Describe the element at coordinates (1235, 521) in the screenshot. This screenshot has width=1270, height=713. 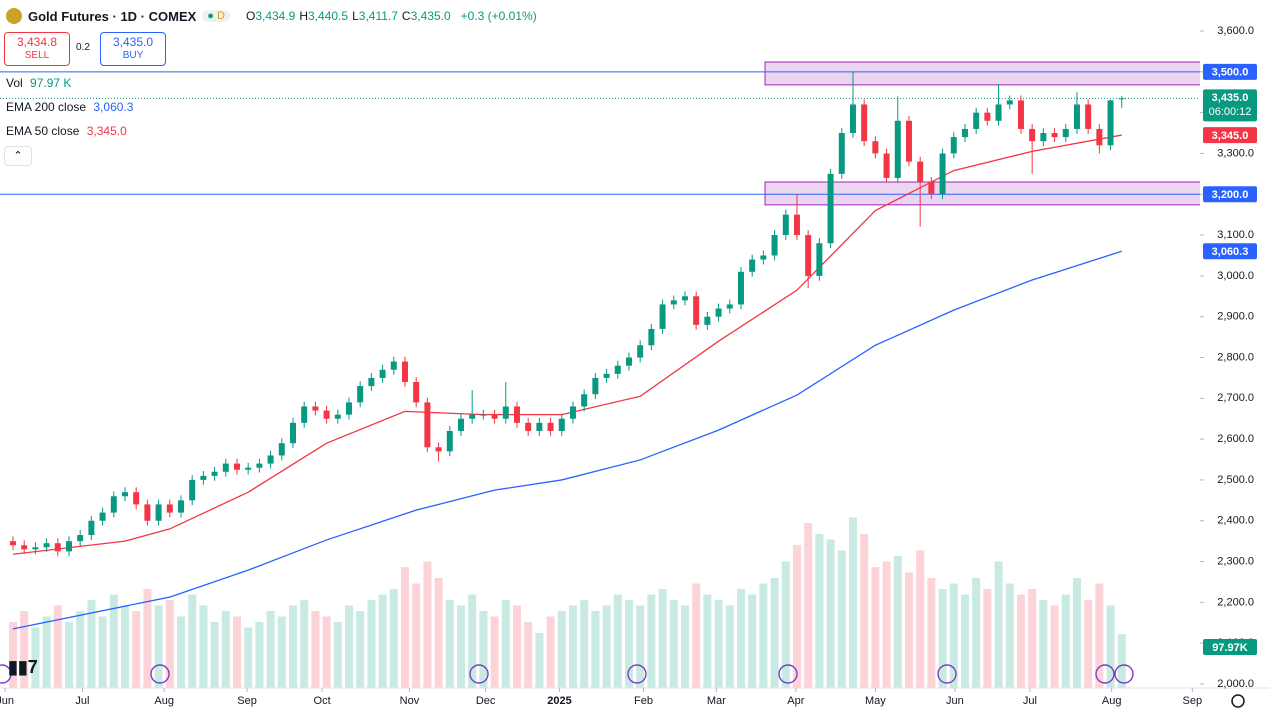
I see `y-tick-label: 2,400.0` at that location.